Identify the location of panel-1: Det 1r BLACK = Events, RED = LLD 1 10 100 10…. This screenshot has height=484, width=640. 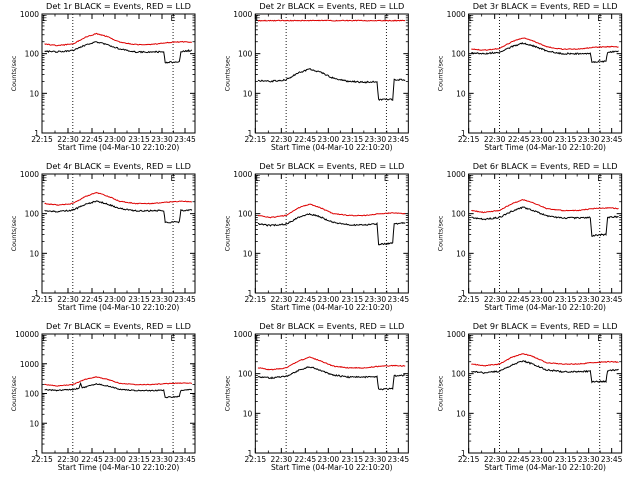
(103, 76).